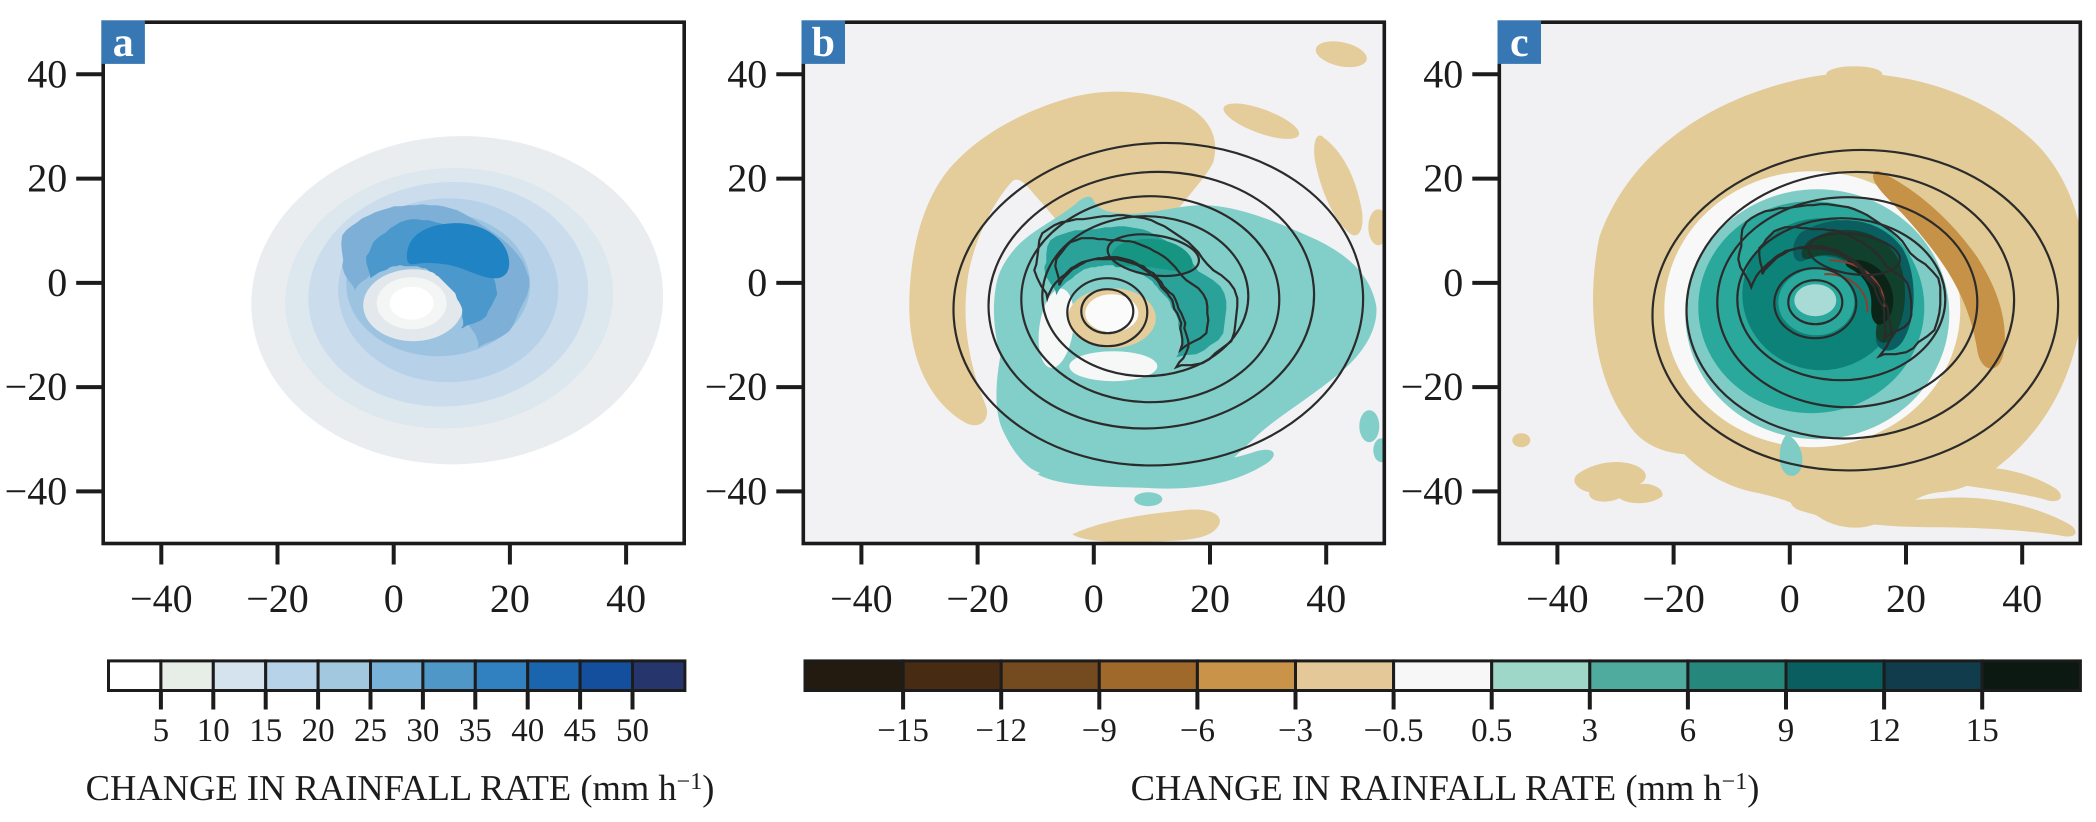 This screenshot has width=2096, height=822. What do you see at coordinates (1786, 731) in the screenshot?
I see `svg-text: 9` at bounding box center [1786, 731].